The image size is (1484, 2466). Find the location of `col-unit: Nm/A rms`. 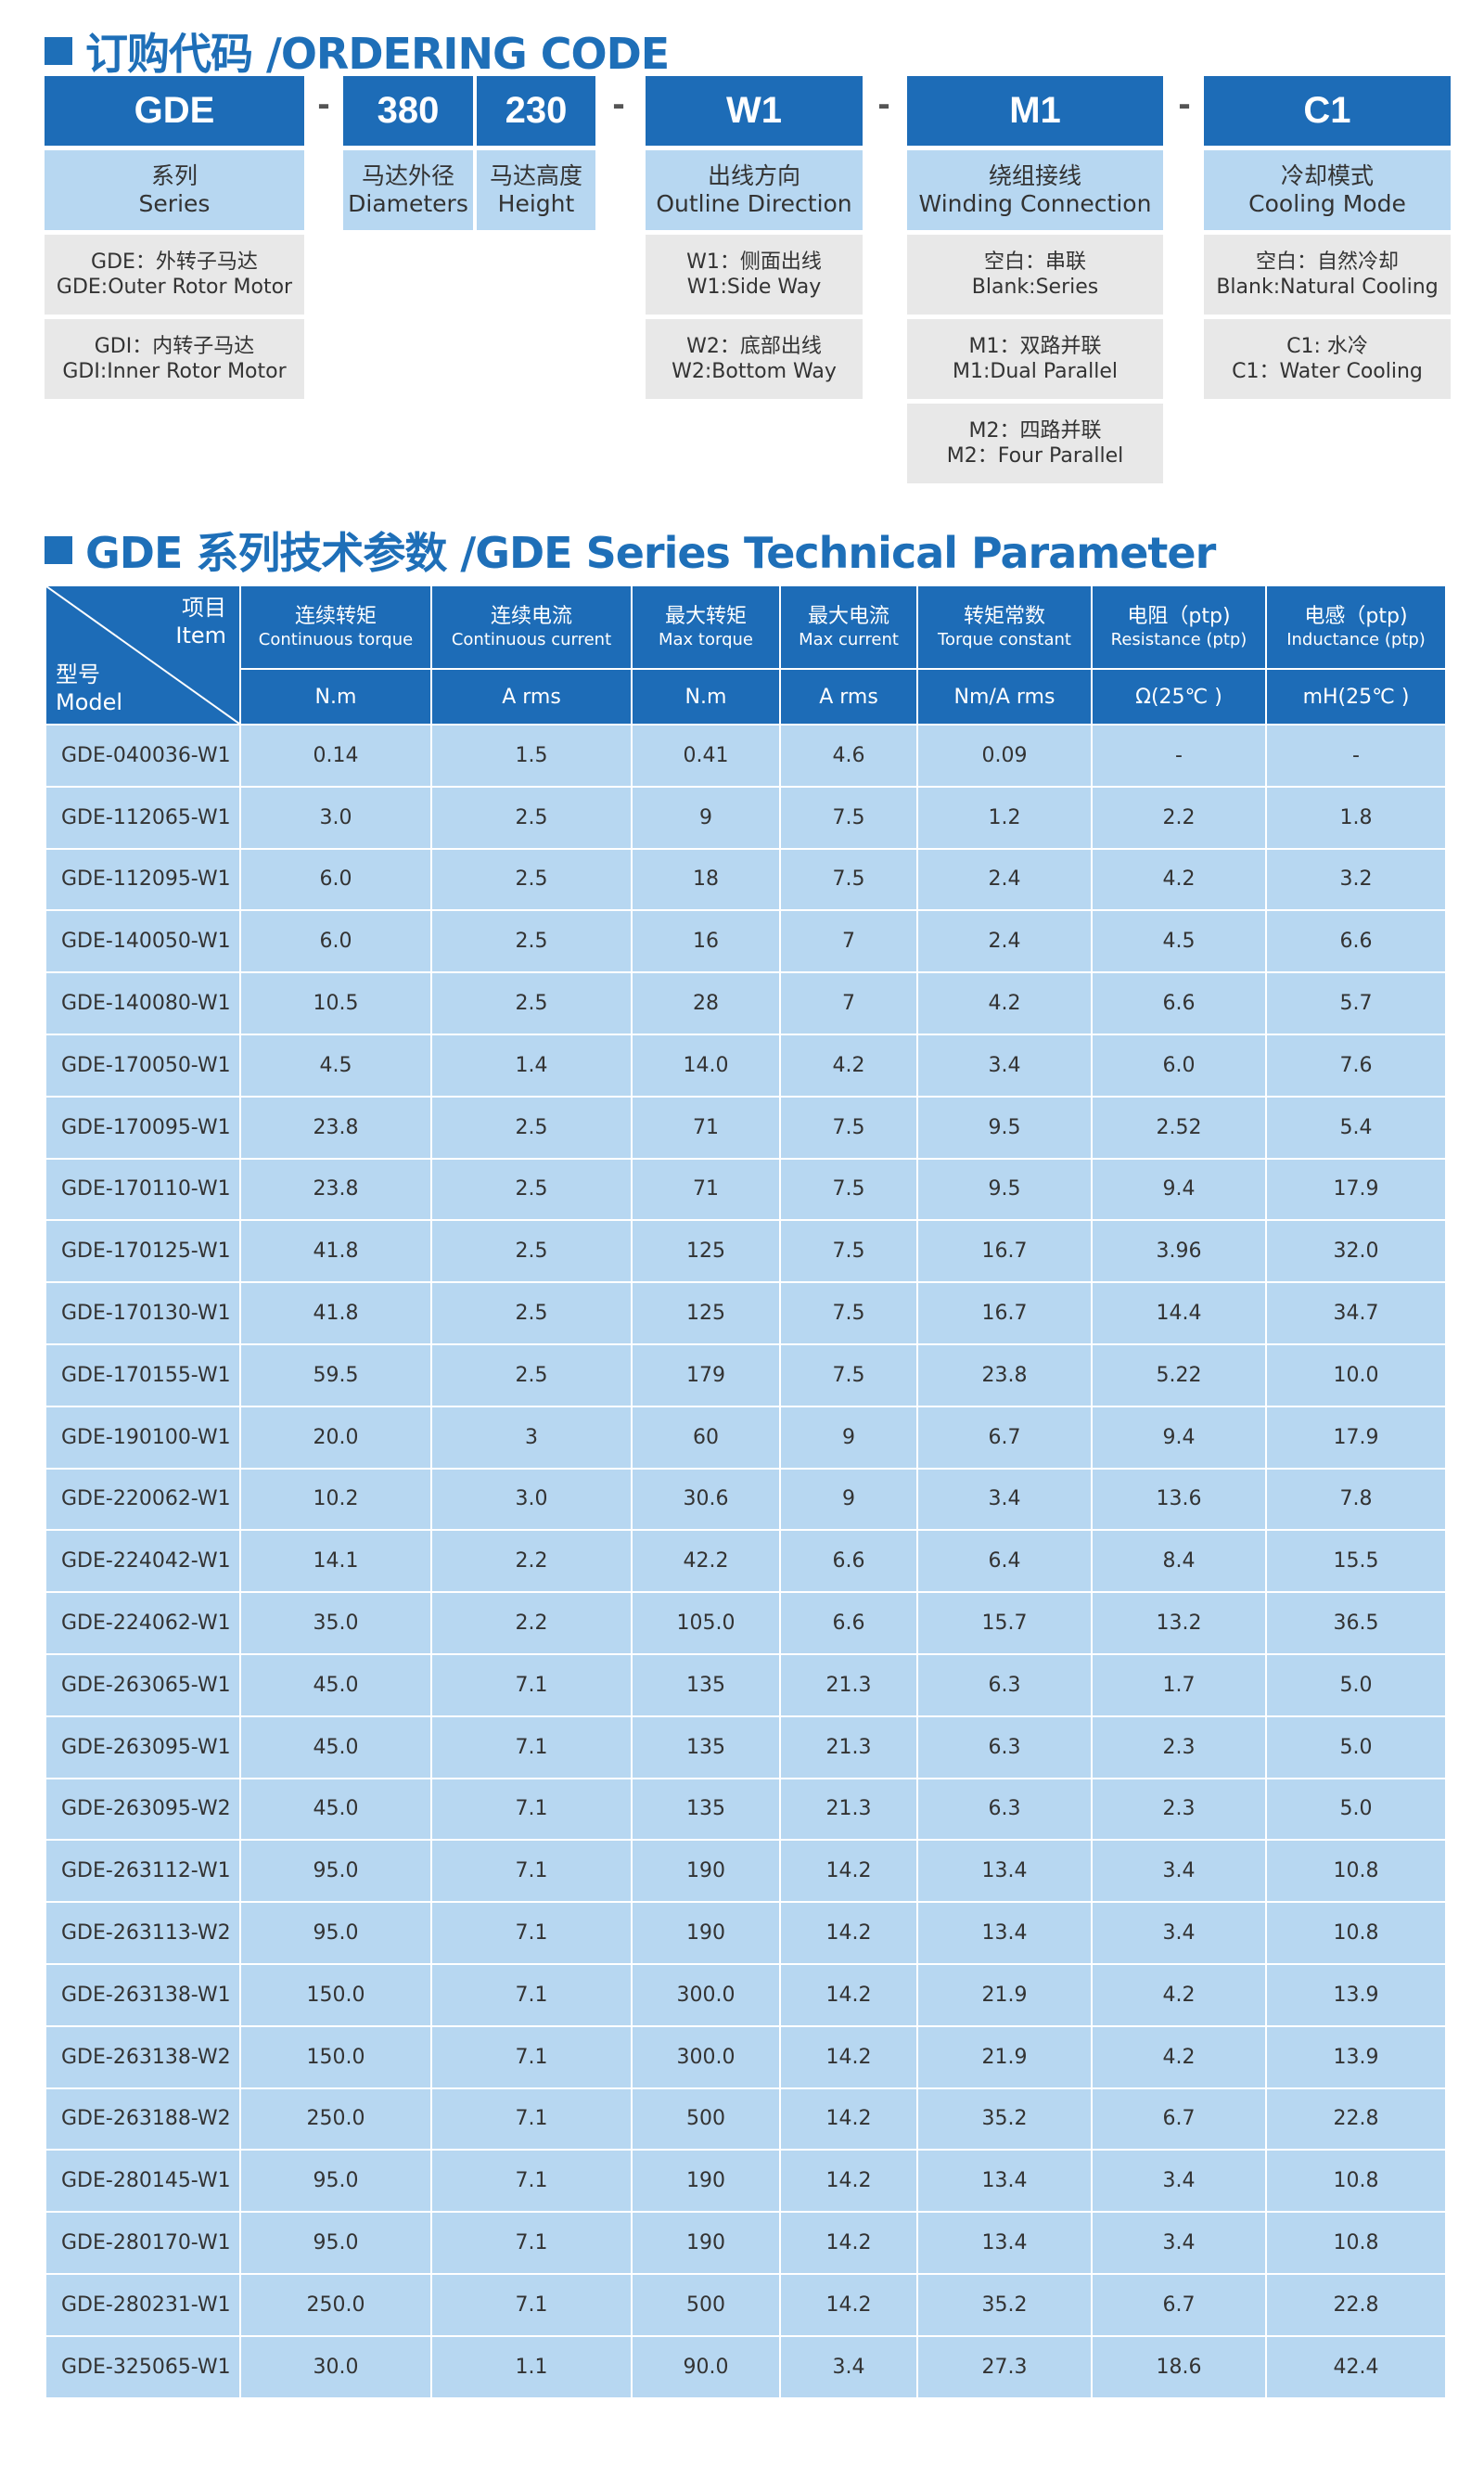

col-unit: Nm/A rms is located at coordinates (1004, 697).